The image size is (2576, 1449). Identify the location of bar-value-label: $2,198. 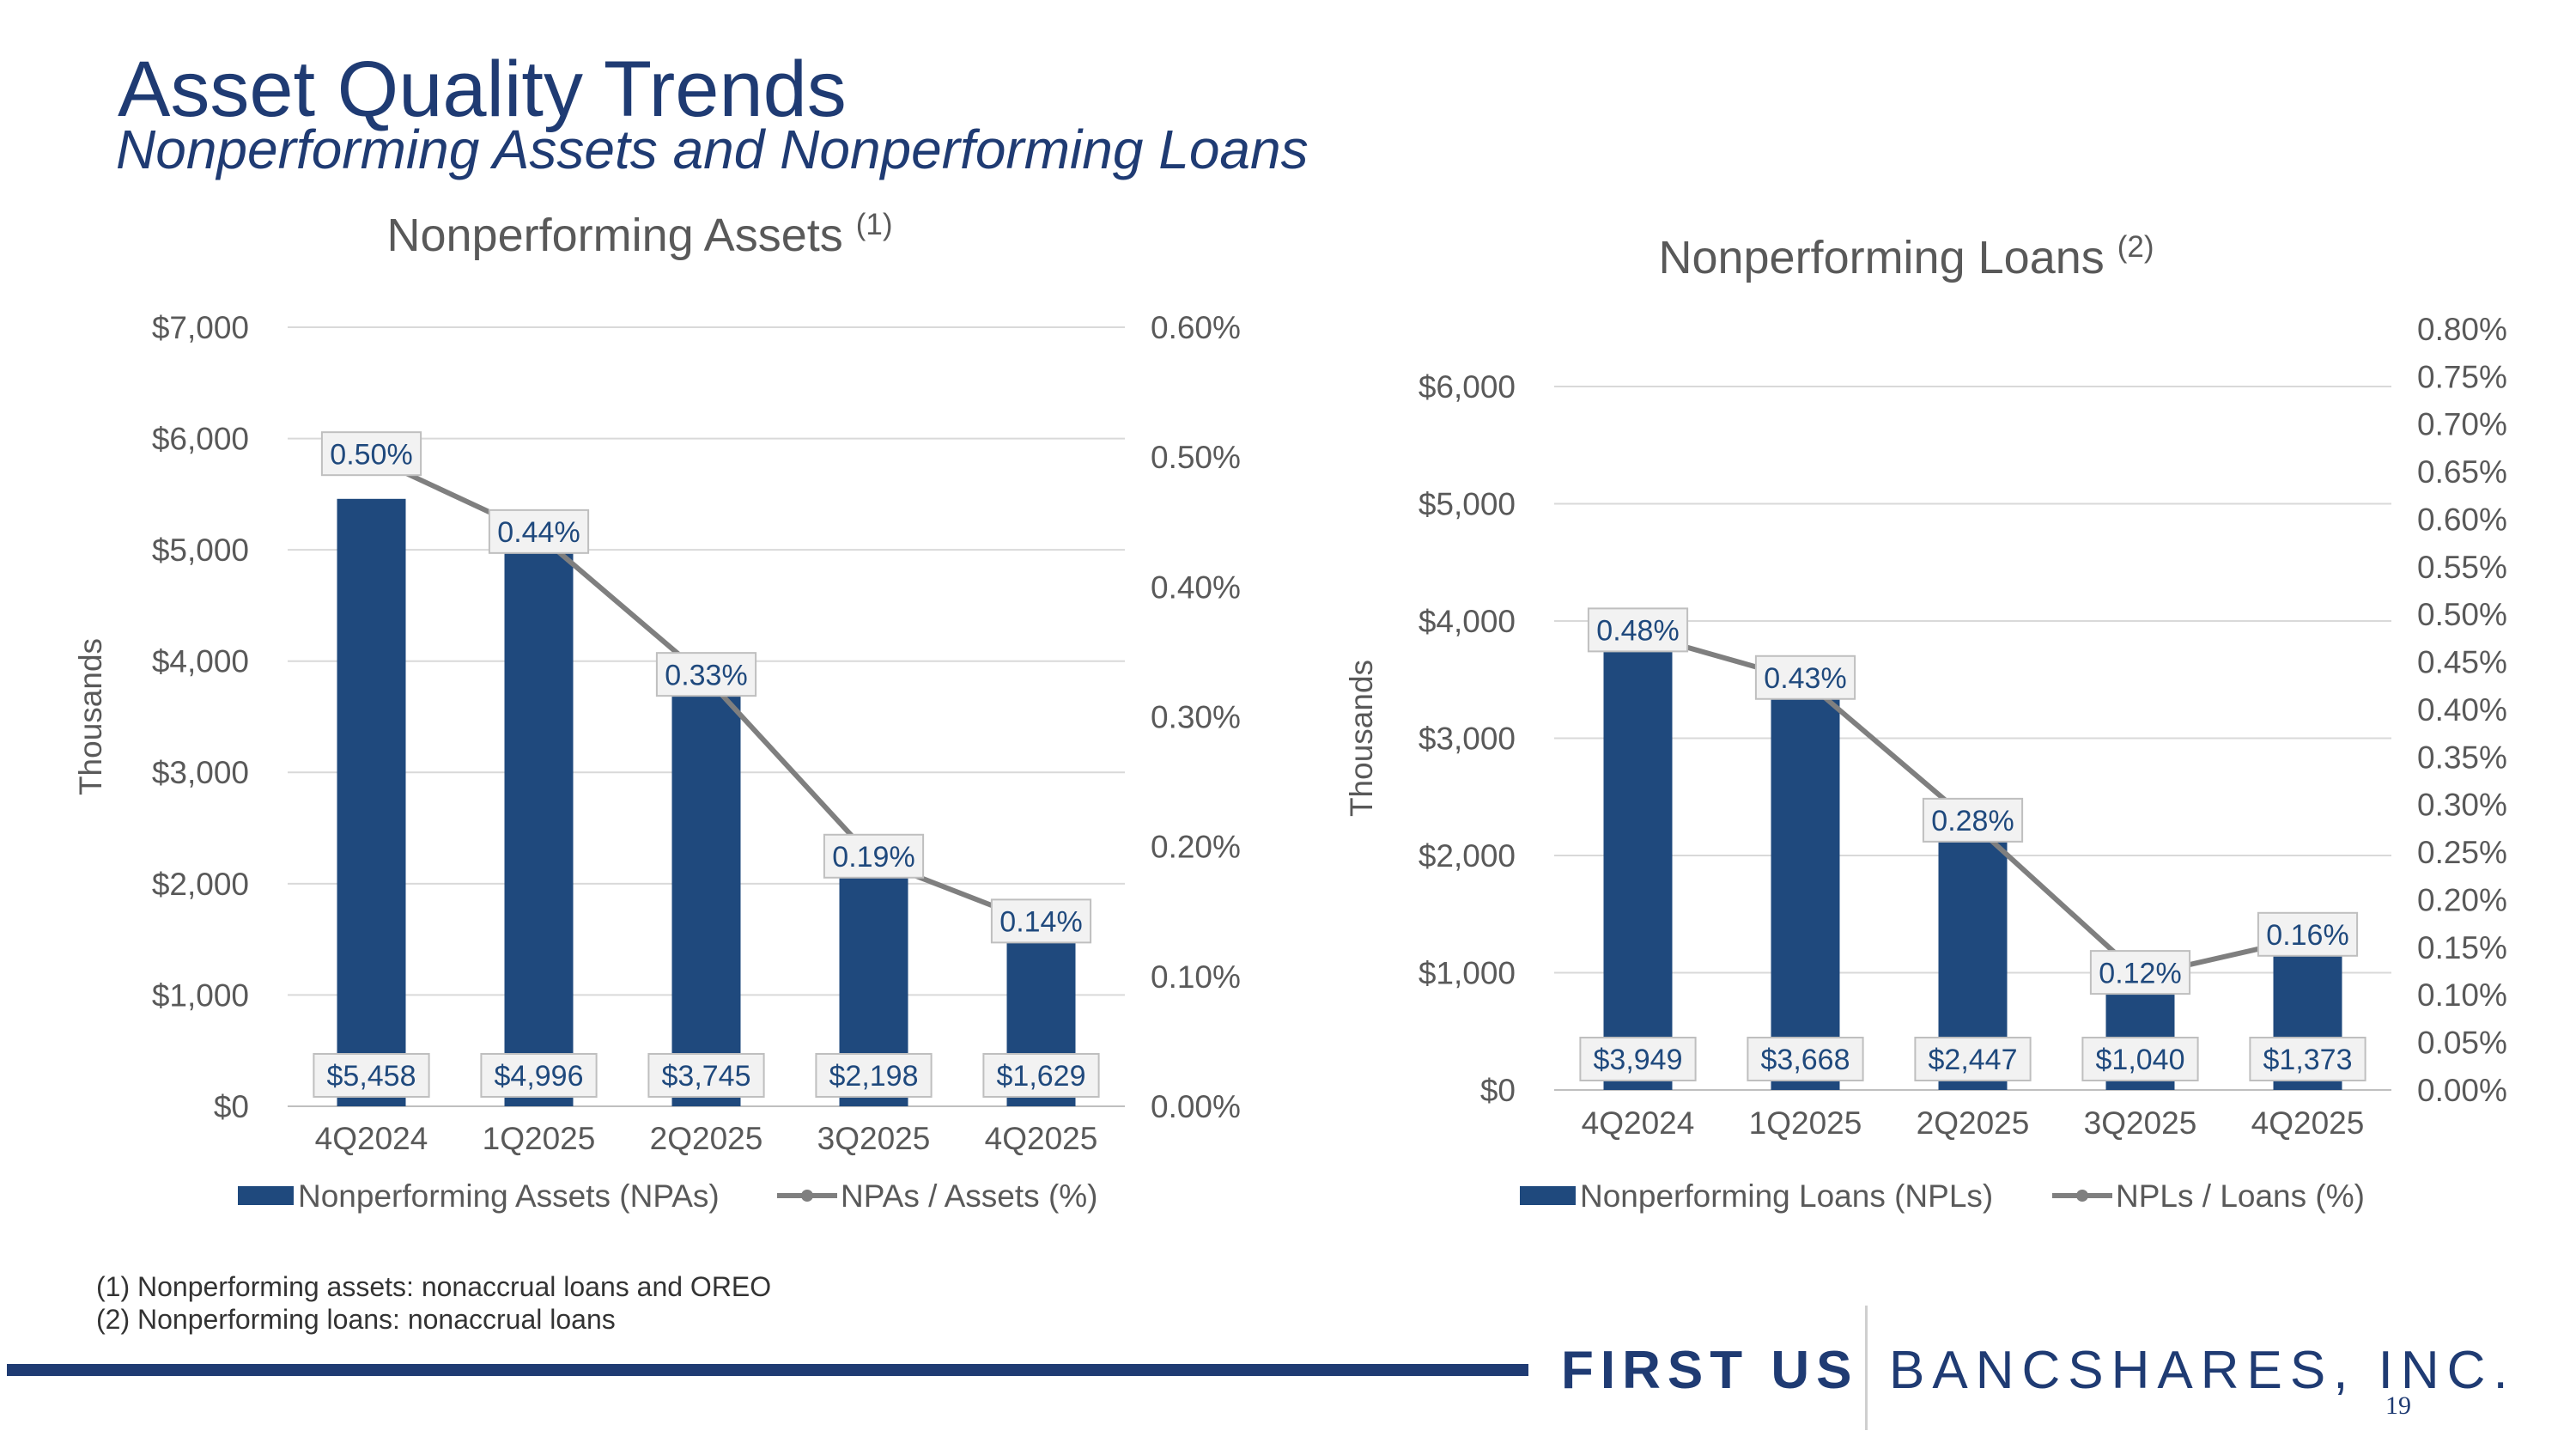
(874, 1076).